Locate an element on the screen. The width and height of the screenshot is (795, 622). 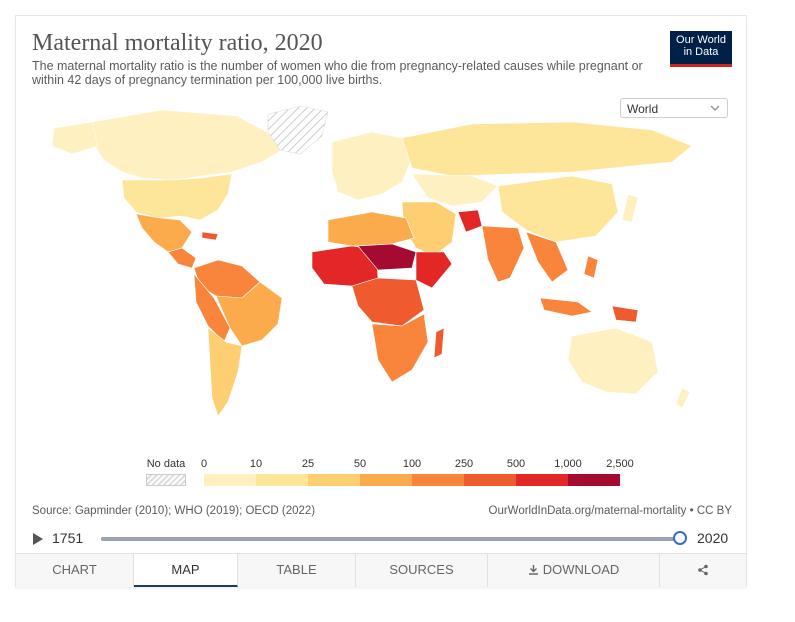
download-icon is located at coordinates (533, 570).